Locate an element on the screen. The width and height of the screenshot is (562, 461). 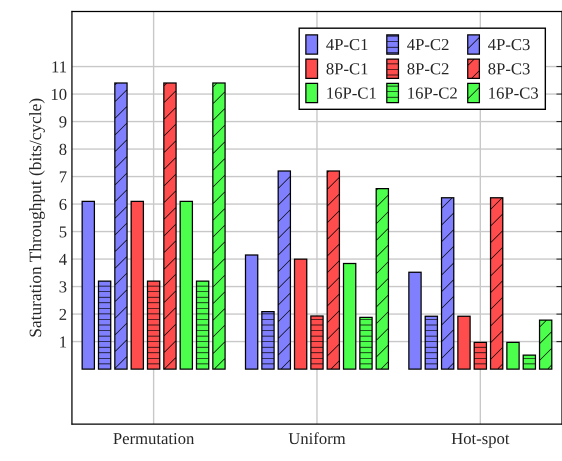
legend-label: 8P-C1 is located at coordinates (347, 68).